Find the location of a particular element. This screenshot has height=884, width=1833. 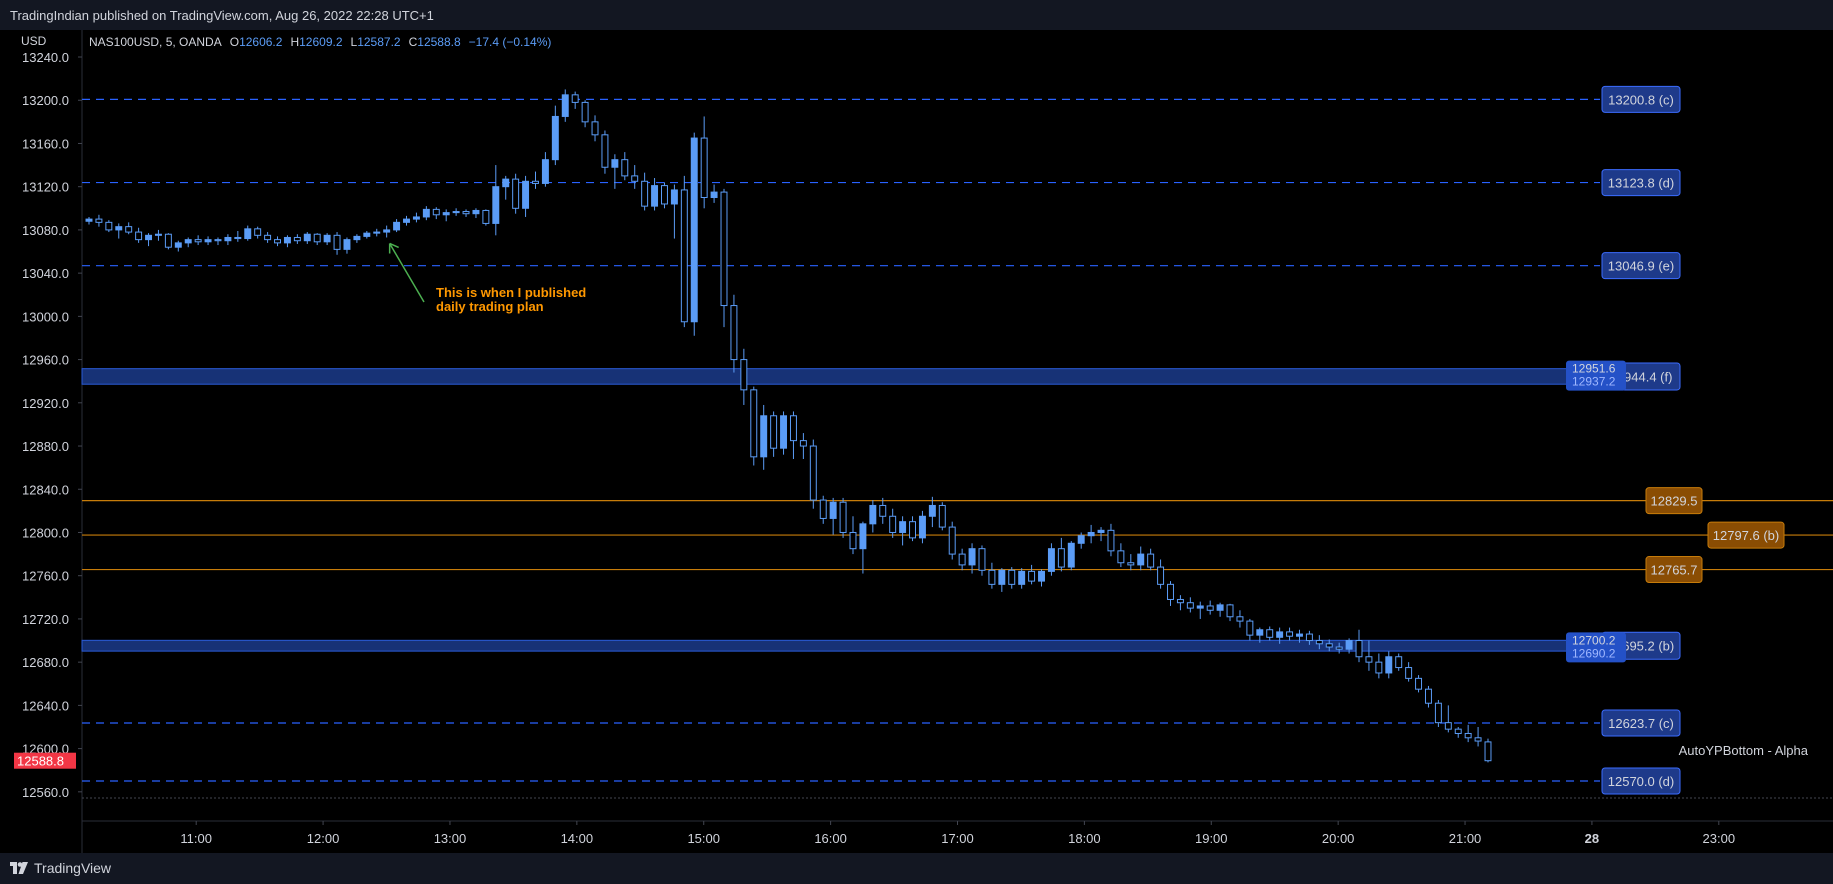

y-tick-label: 13120.0 is located at coordinates (45, 187).